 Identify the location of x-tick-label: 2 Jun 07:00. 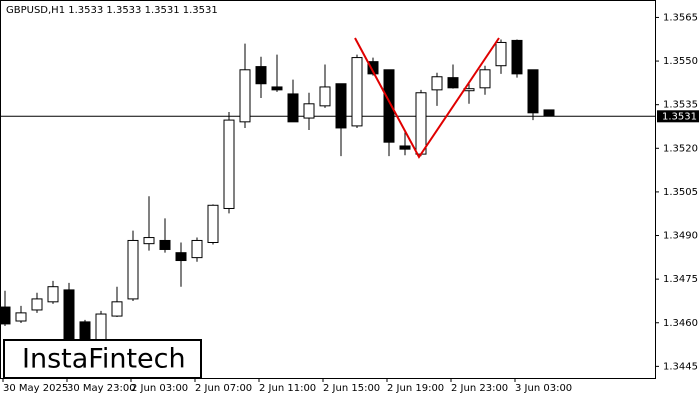
(223, 388).